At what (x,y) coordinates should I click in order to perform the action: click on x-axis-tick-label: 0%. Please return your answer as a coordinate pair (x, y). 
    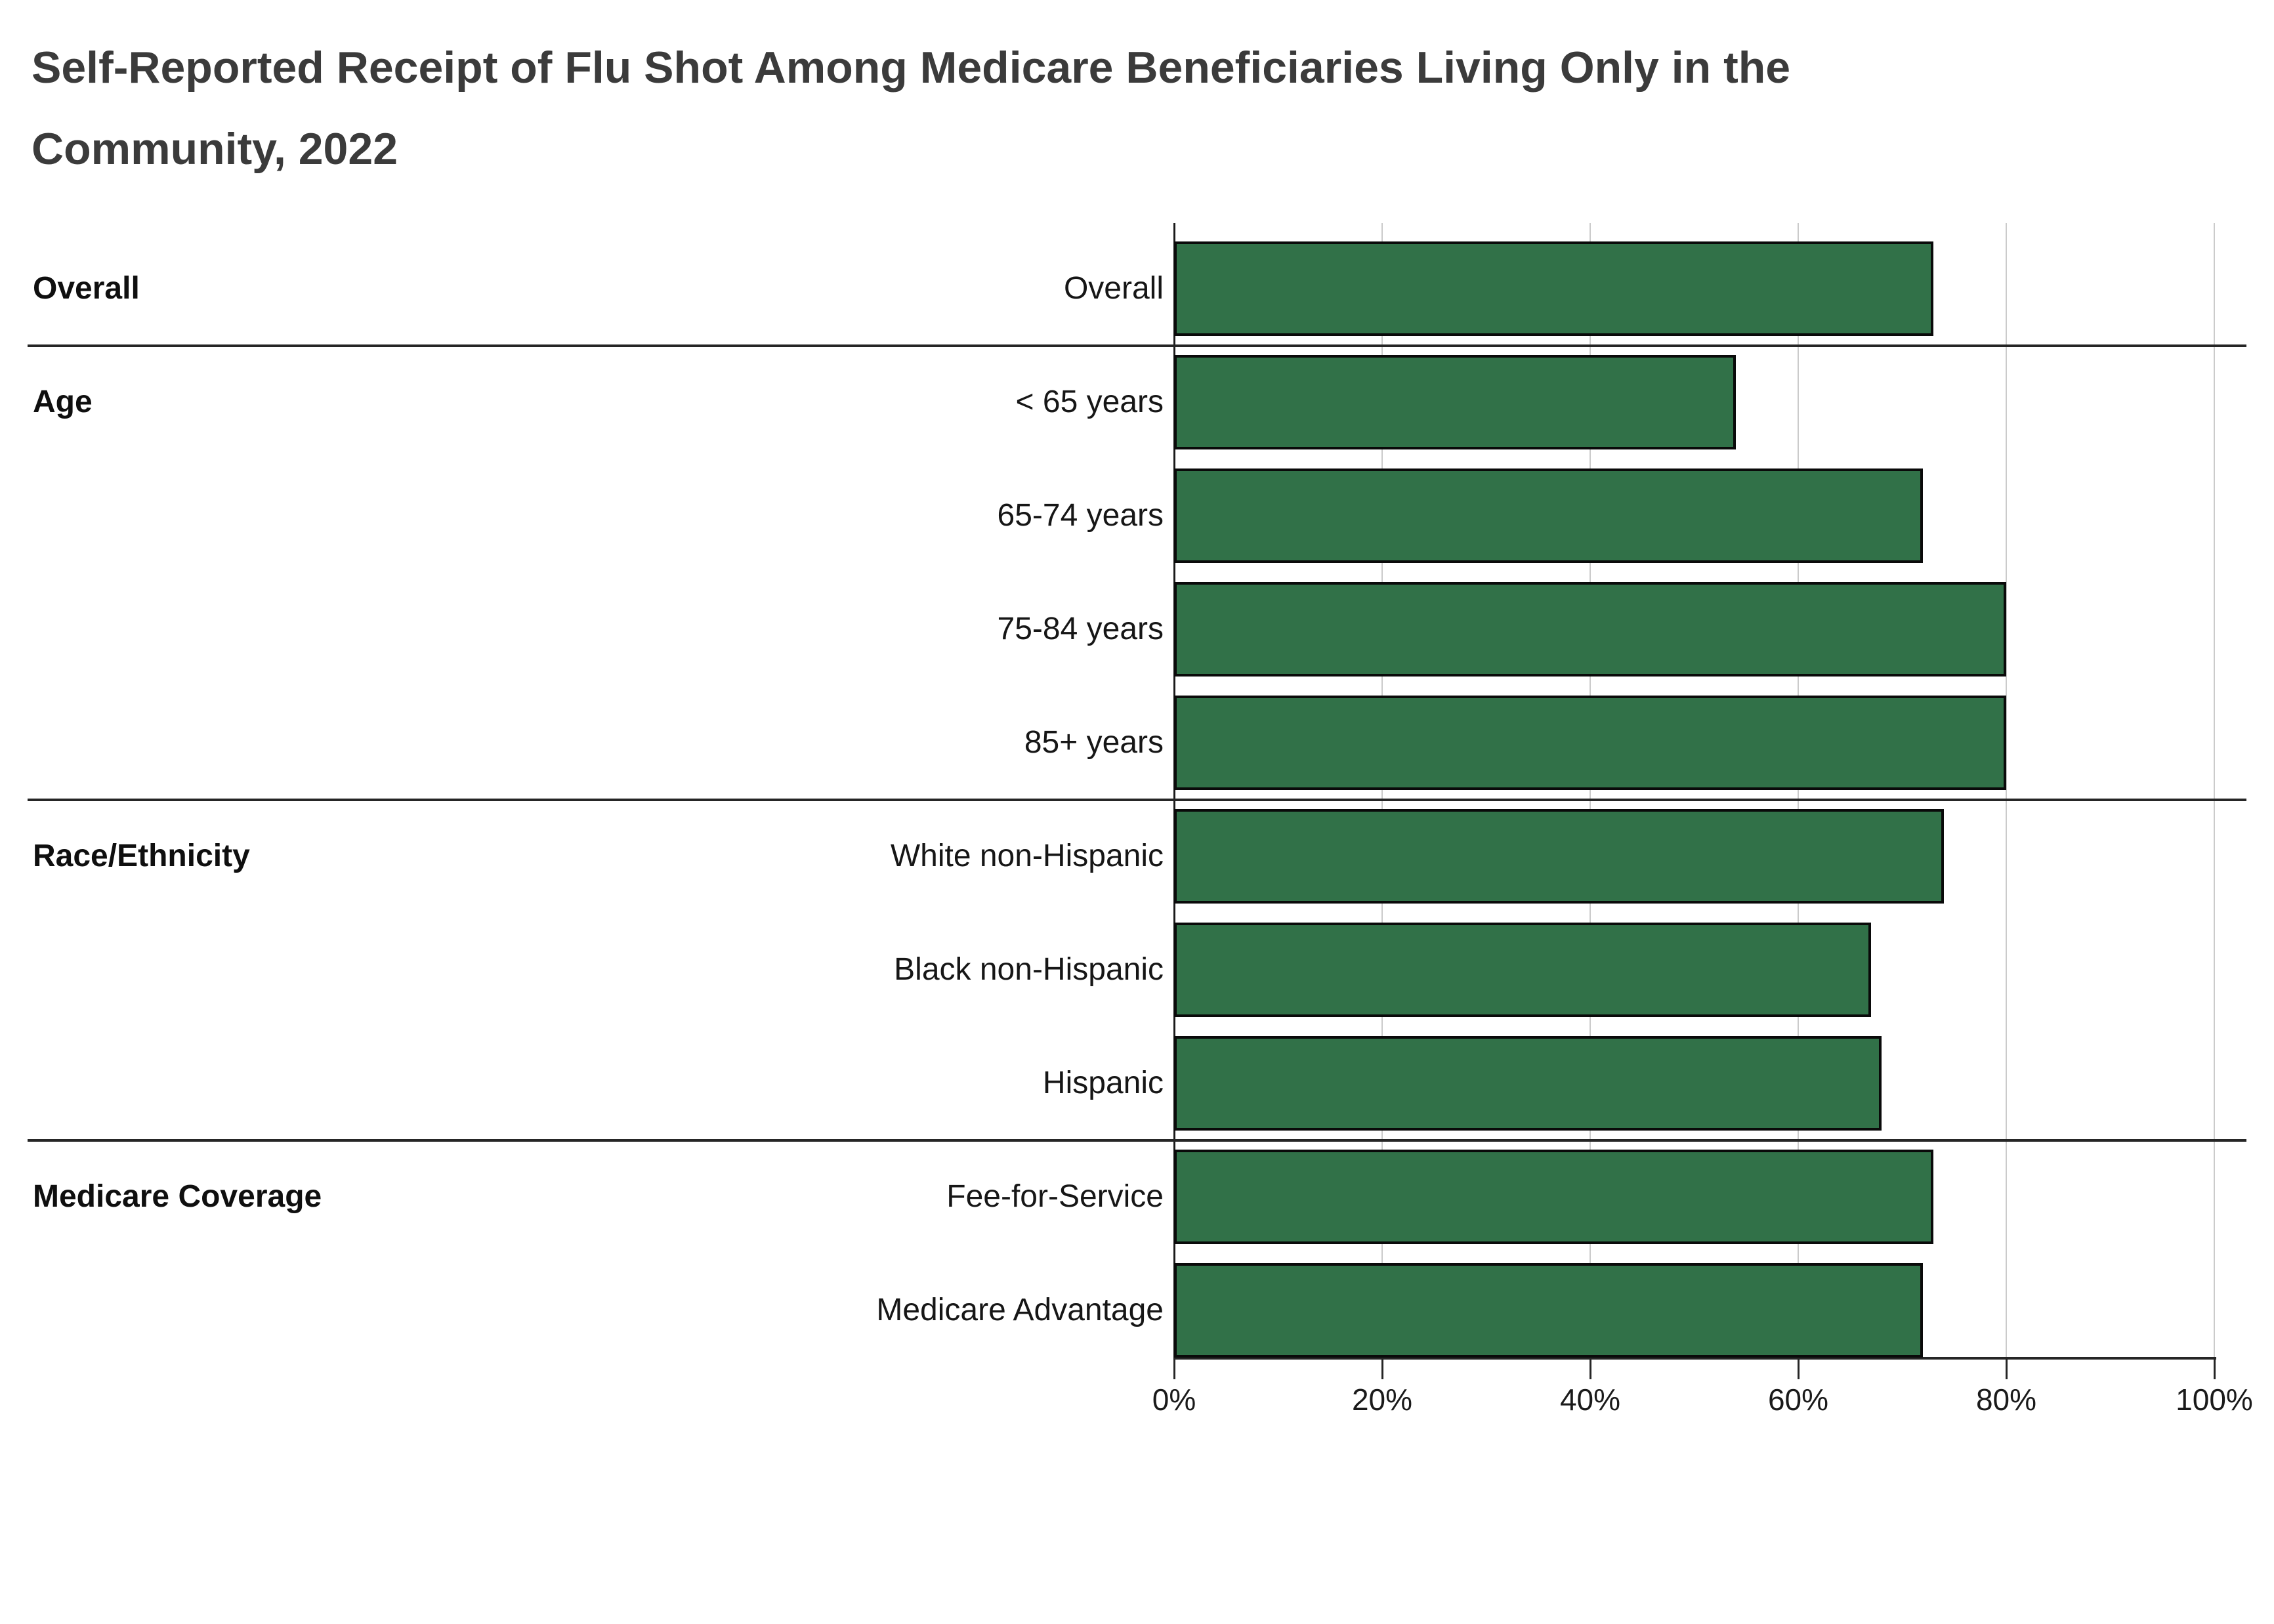
    Looking at the image, I should click on (1174, 1400).